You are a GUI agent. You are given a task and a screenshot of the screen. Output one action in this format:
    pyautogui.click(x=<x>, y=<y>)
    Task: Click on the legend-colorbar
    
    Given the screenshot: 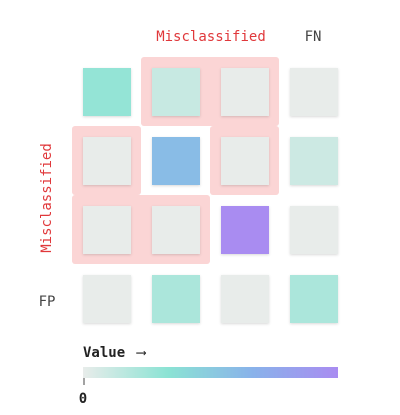 What is the action you would take?
    pyautogui.click(x=210, y=372)
    